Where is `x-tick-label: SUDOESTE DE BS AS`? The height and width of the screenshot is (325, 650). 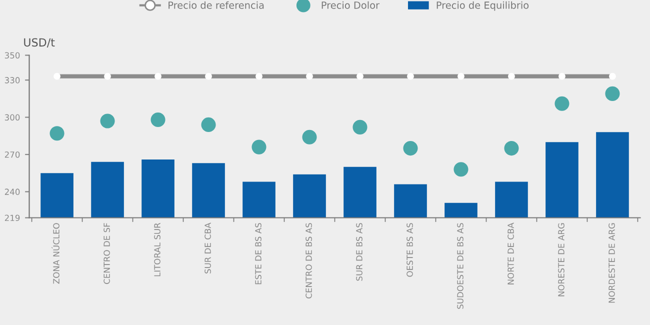
x-tick-label: SUDOESTE DE BS AS is located at coordinates (460, 266).